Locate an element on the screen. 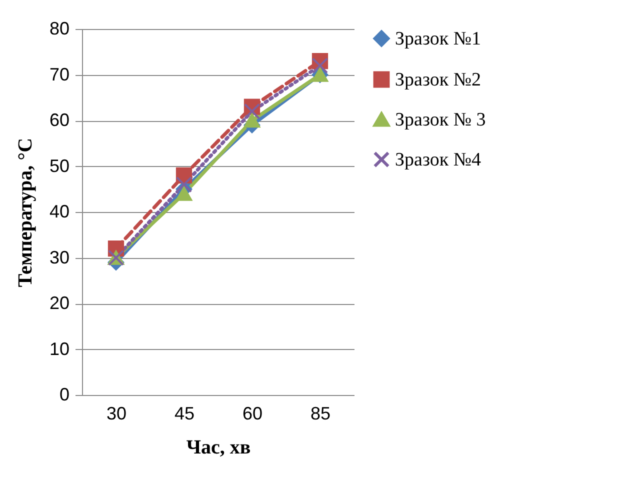  y-tick-label: 10 is located at coordinates (59, 348).